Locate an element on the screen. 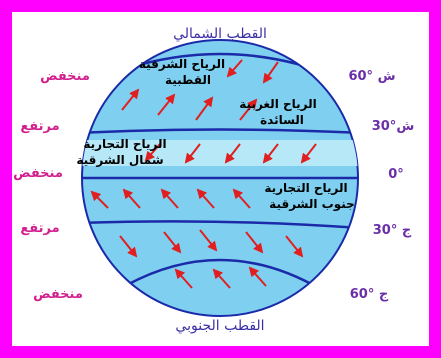  westerlies-south-arrows is located at coordinates (211, 243).